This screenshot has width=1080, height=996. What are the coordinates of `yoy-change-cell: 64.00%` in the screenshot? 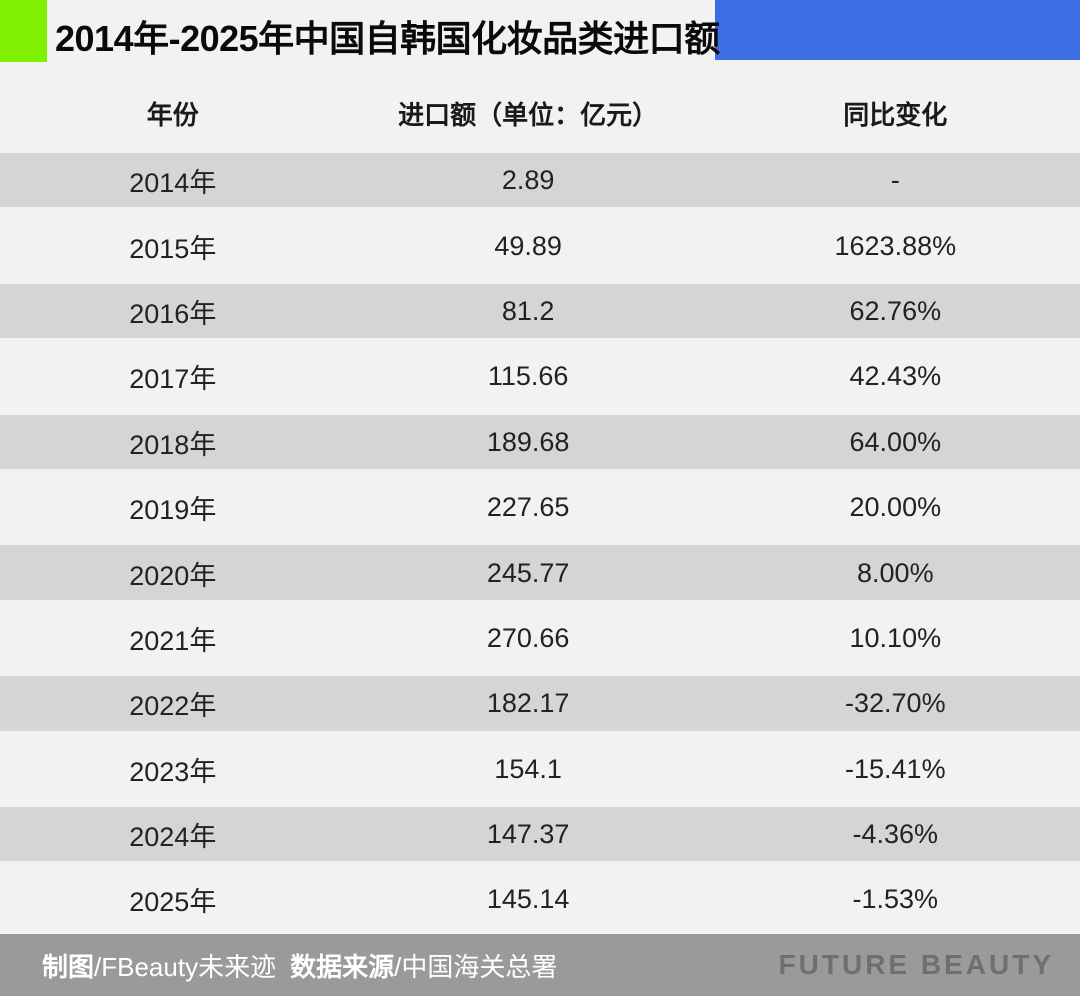 It's located at (895, 441).